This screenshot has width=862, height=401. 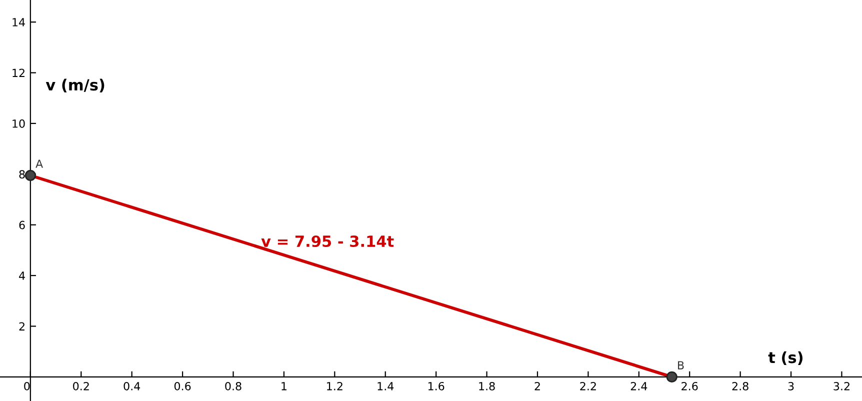 What do you see at coordinates (588, 386) in the screenshot?
I see `x-tick-label: 2.2` at bounding box center [588, 386].